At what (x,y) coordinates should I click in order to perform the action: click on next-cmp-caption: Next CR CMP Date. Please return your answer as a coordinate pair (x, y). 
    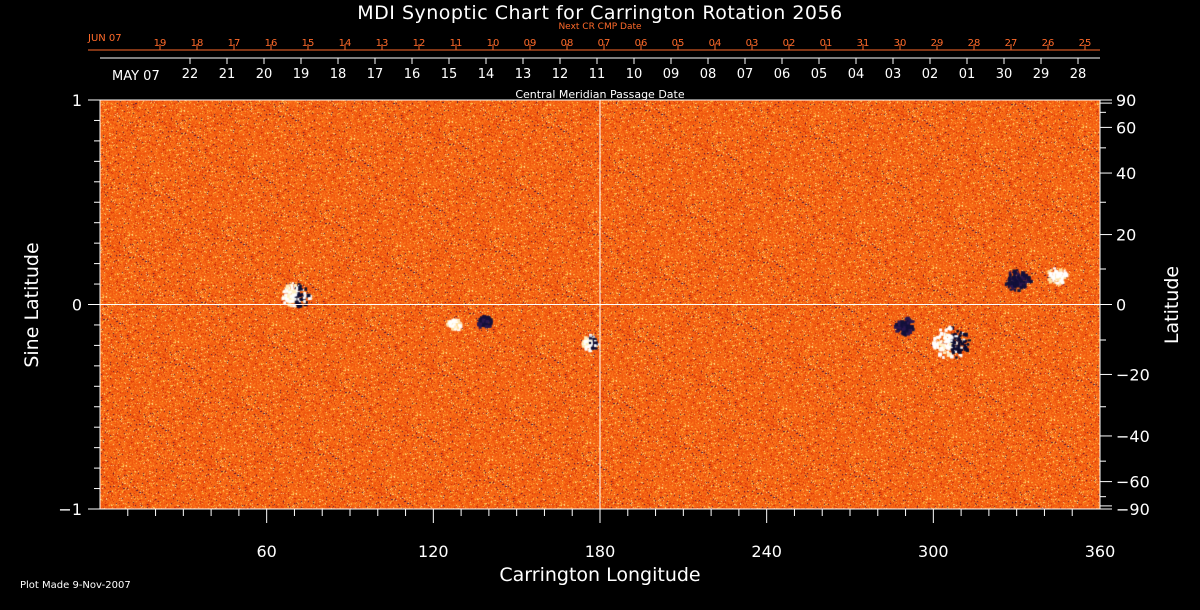
    Looking at the image, I should click on (600, 27).